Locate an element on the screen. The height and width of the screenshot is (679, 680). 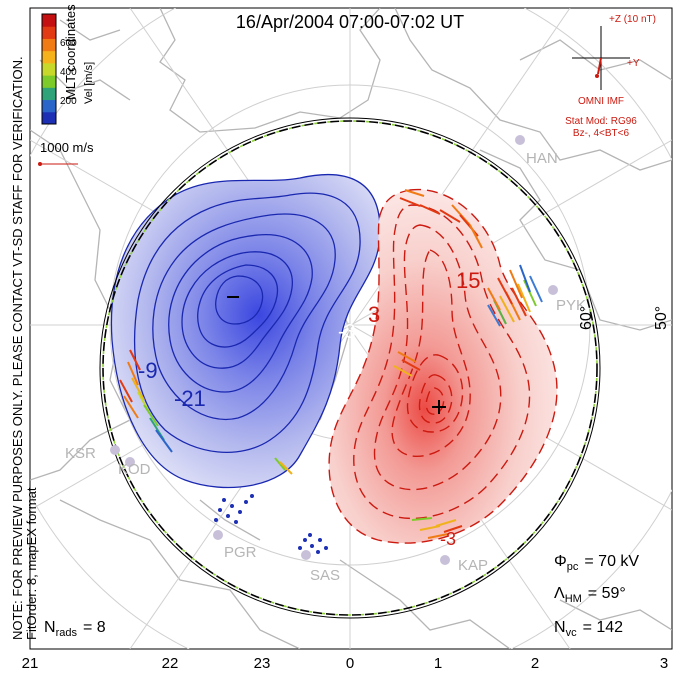
station-label-kod: KOD is located at coordinates (134, 469).